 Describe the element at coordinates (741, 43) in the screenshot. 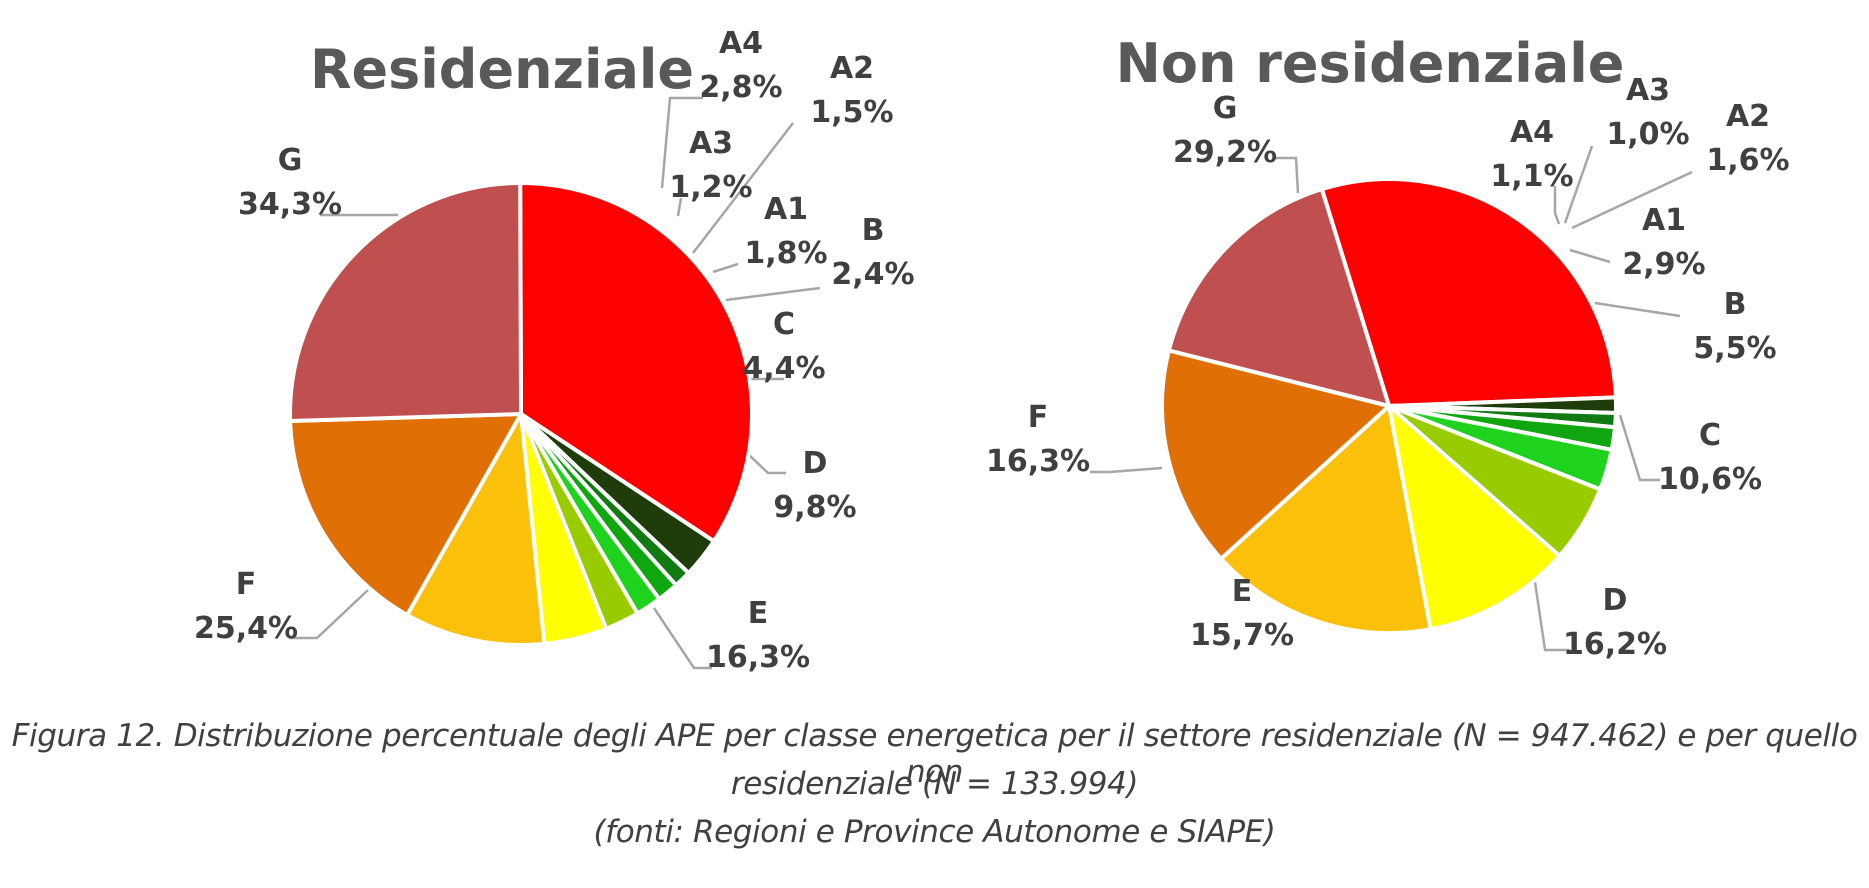

I see `slice-label-residenziale-a4: A4` at that location.